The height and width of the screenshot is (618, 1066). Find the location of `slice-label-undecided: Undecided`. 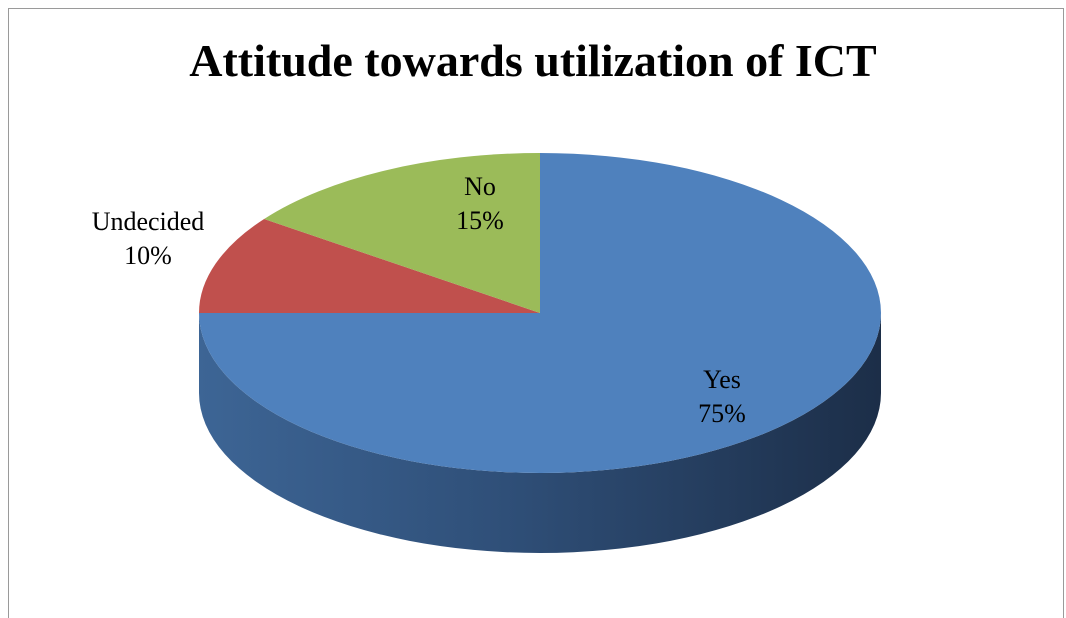

slice-label-undecided: Undecided is located at coordinates (148, 221).